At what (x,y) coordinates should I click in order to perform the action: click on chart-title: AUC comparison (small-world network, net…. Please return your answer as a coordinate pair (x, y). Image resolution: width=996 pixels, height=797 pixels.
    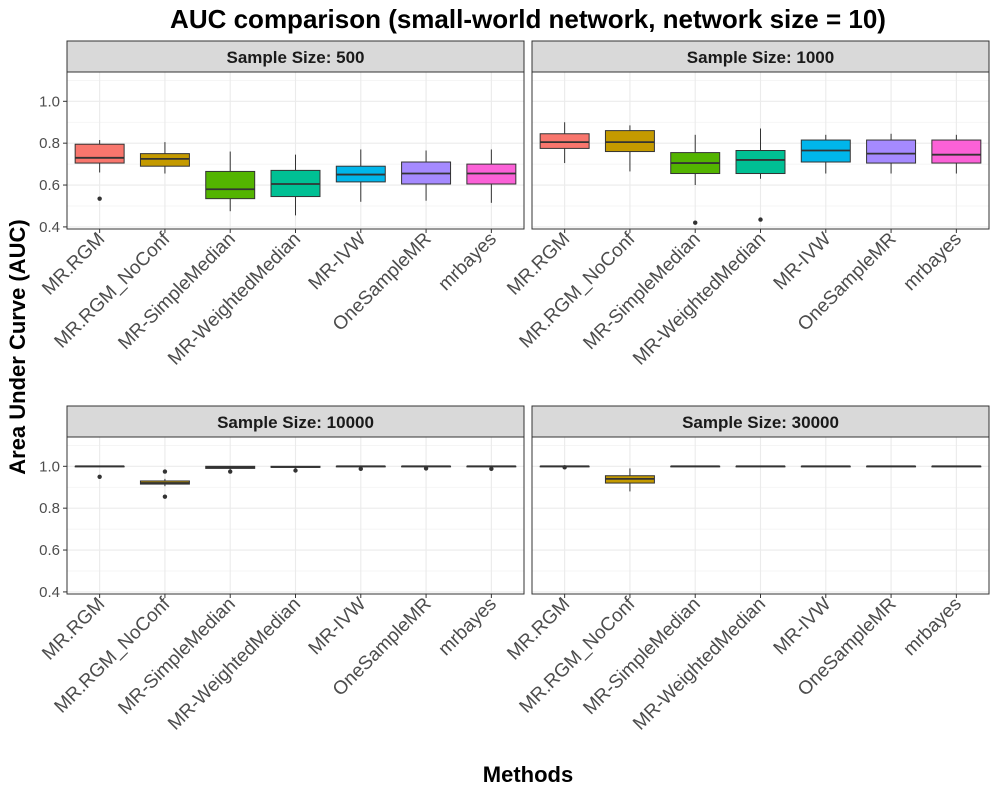
    Looking at the image, I should click on (528, 19).